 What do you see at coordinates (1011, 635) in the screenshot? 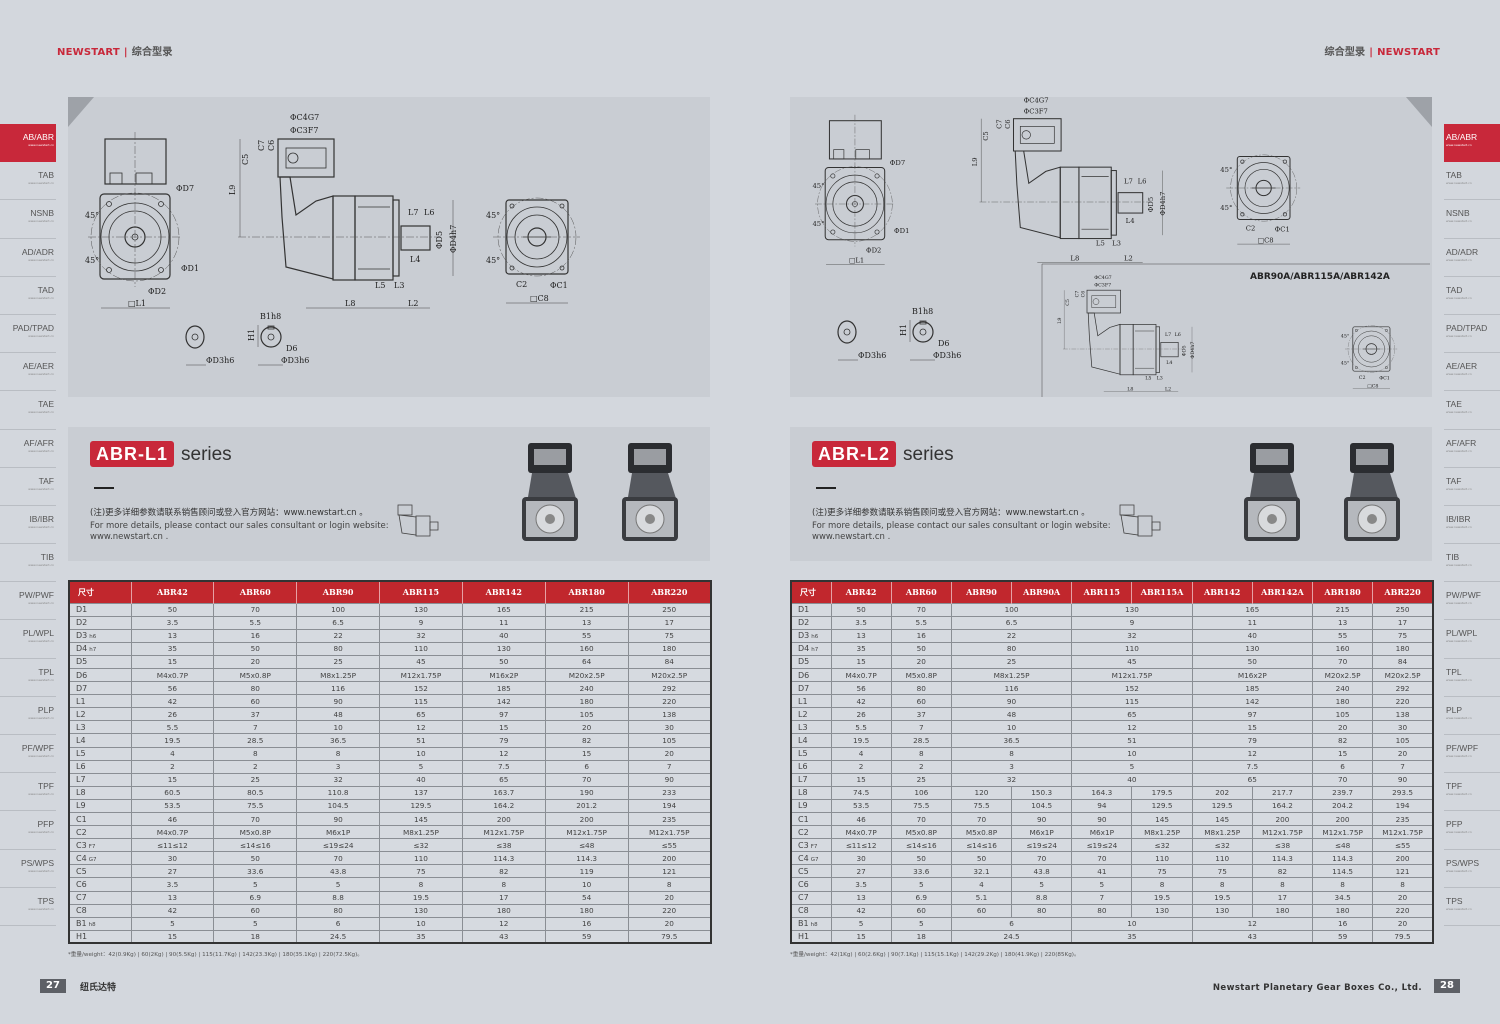
I see `table-cell: 22` at bounding box center [1011, 635].